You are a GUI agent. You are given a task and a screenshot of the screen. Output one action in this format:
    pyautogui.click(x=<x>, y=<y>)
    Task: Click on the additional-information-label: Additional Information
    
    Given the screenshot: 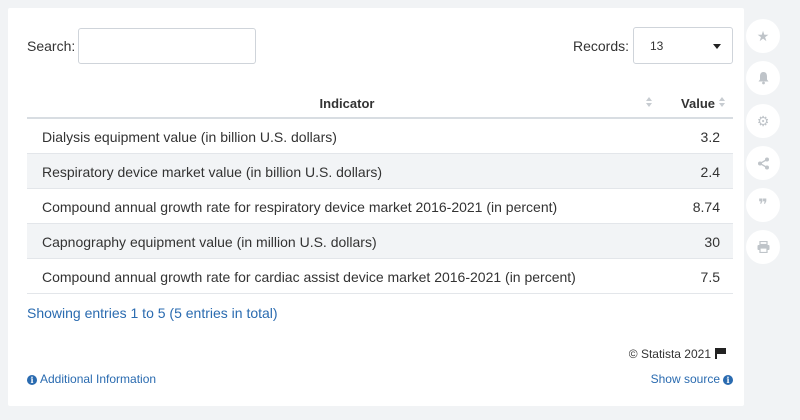 What is the action you would take?
    pyautogui.click(x=98, y=379)
    